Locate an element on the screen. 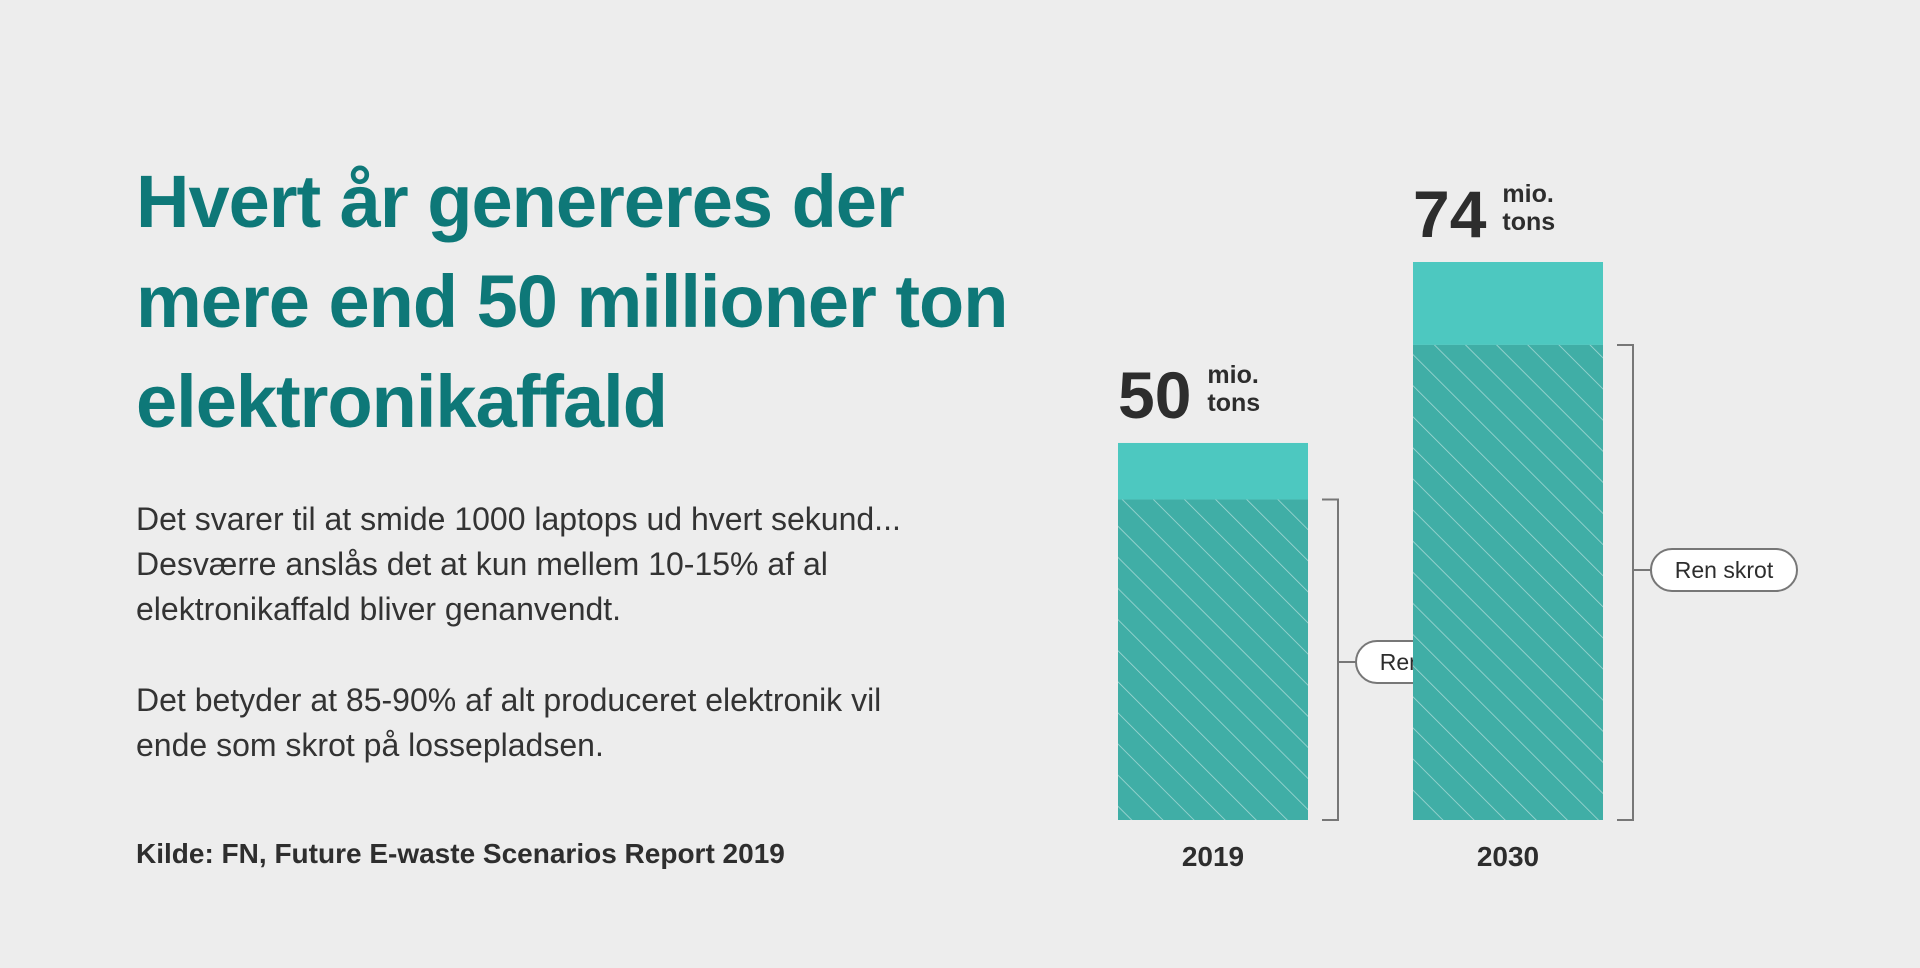 The image size is (1920, 968). tick-label-2030: 2030 is located at coordinates (1508, 856).